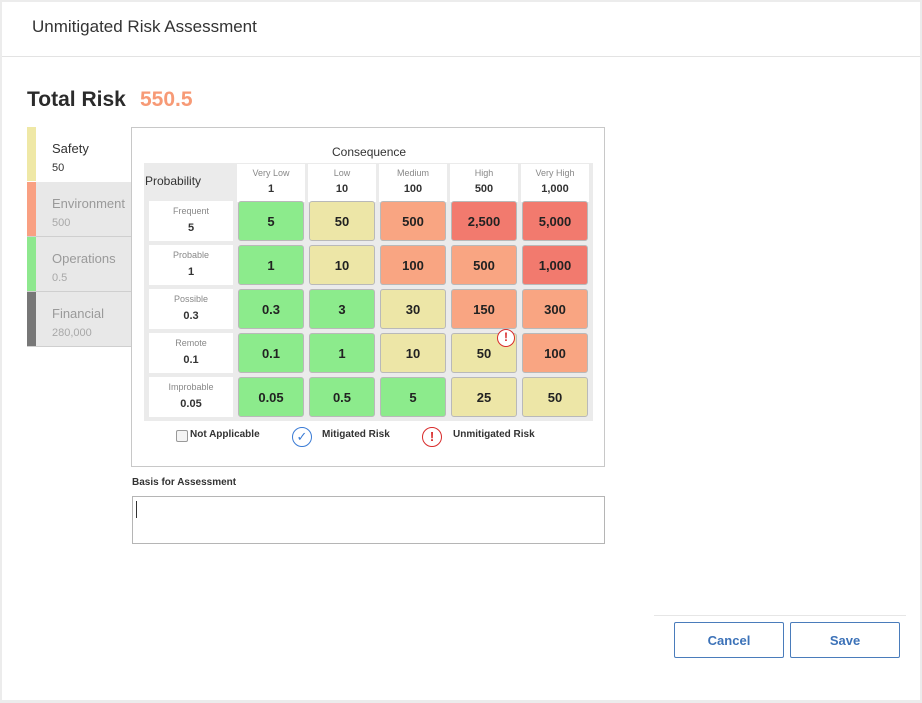 The image size is (922, 703). I want to click on basis-for-assessment-input, so click(368, 520).